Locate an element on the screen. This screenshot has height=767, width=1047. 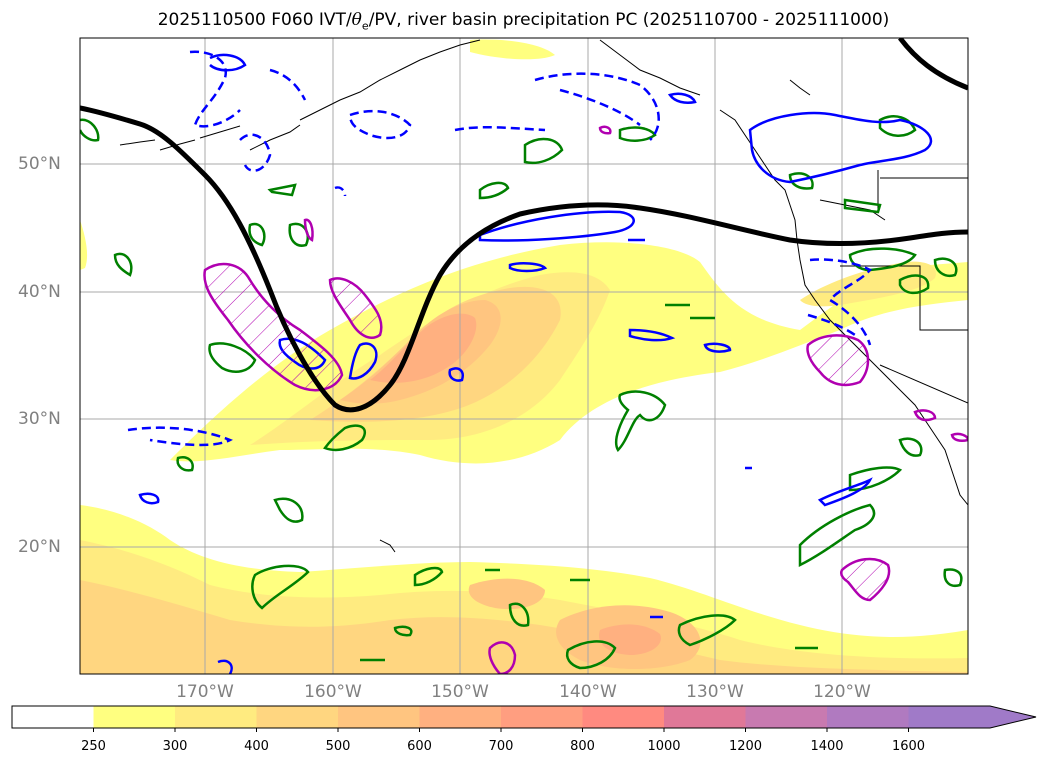
lat-label-40n: 40°N is located at coordinates (39, 292).